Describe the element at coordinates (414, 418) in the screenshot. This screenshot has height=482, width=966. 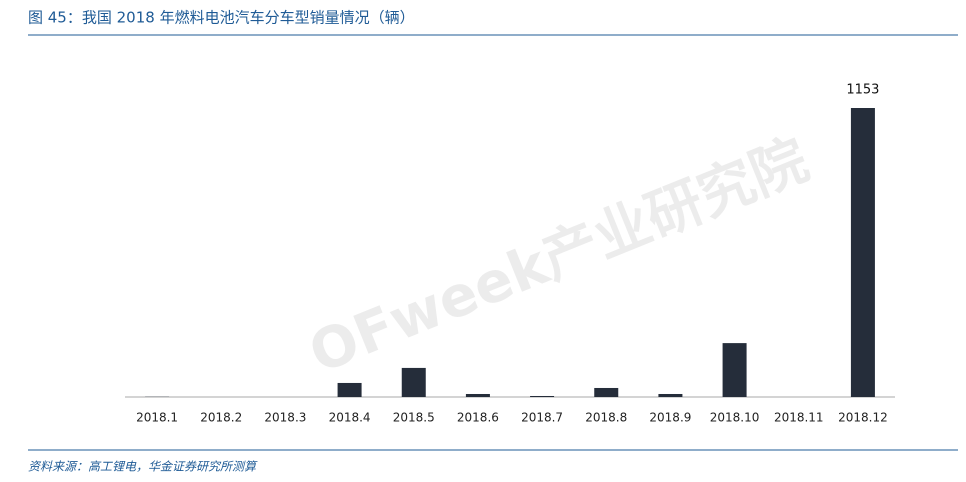
I see `x-tick-label: 2018.5` at that location.